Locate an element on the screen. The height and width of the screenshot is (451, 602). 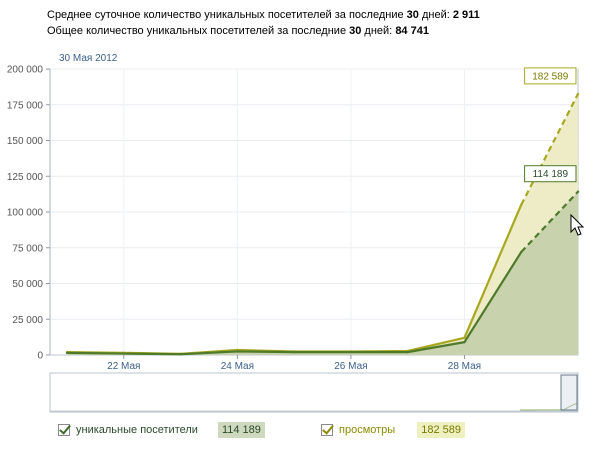
avg-value: 2 911 is located at coordinates (466, 15).